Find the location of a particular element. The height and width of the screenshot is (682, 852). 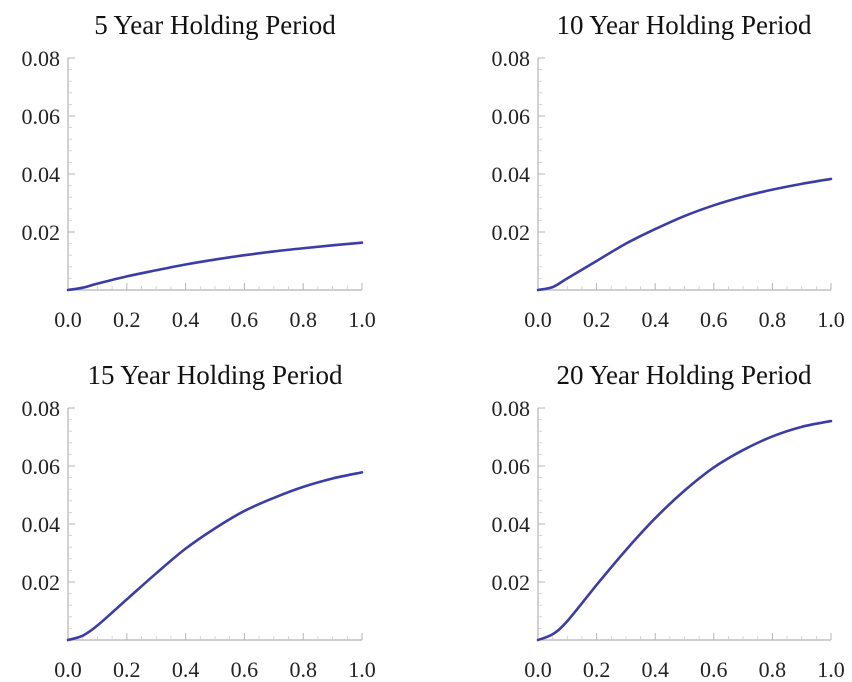

chart-title: 20 Year Holding Period is located at coordinates (684, 375).